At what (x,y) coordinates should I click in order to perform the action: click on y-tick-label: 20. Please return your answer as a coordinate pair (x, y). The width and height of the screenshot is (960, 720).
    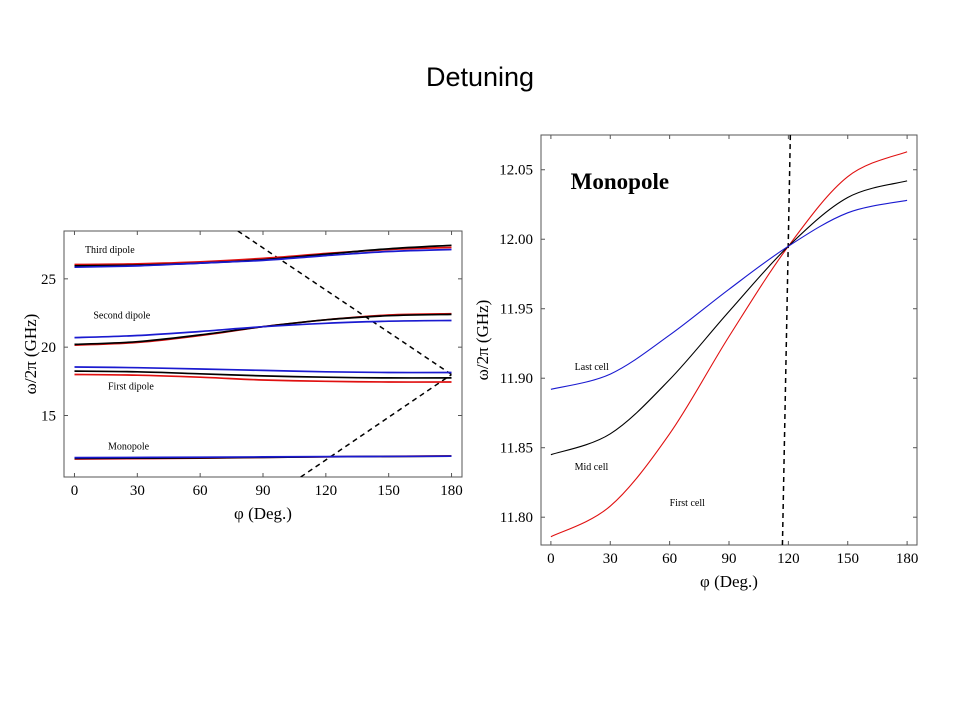
    Looking at the image, I should click on (48, 348).